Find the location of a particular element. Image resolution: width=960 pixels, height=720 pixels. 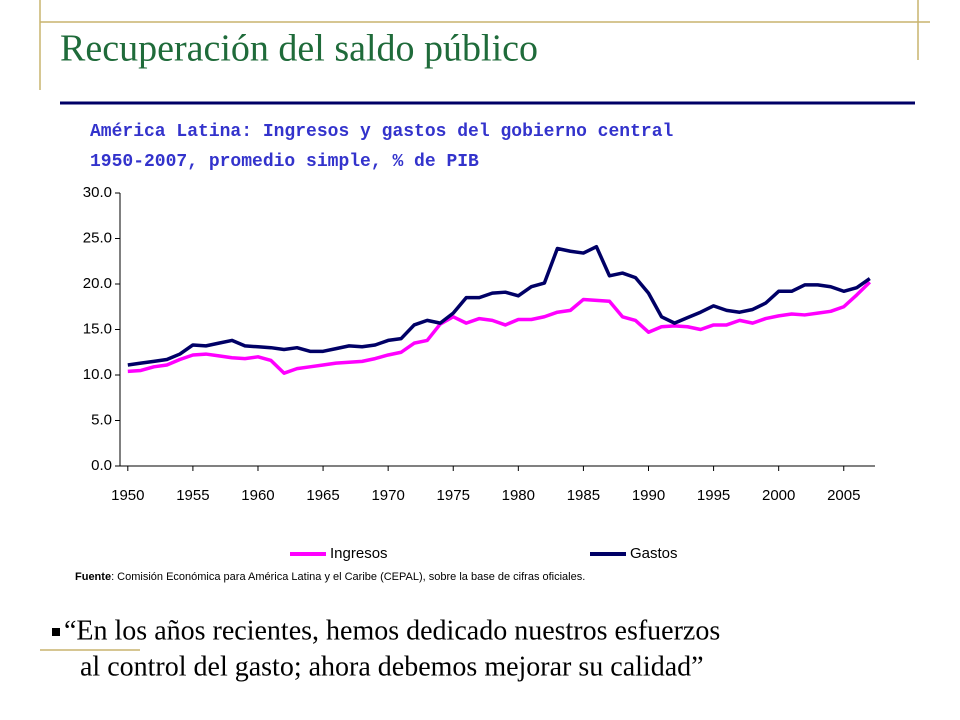

x-tick-label: 1970 is located at coordinates (387, 495).